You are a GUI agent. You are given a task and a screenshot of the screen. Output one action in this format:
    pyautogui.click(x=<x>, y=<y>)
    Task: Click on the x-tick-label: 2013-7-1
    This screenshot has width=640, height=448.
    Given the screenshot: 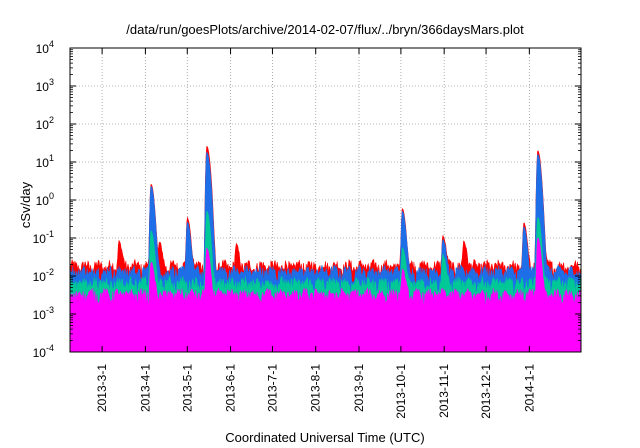 What is the action you would take?
    pyautogui.click(x=272, y=388)
    